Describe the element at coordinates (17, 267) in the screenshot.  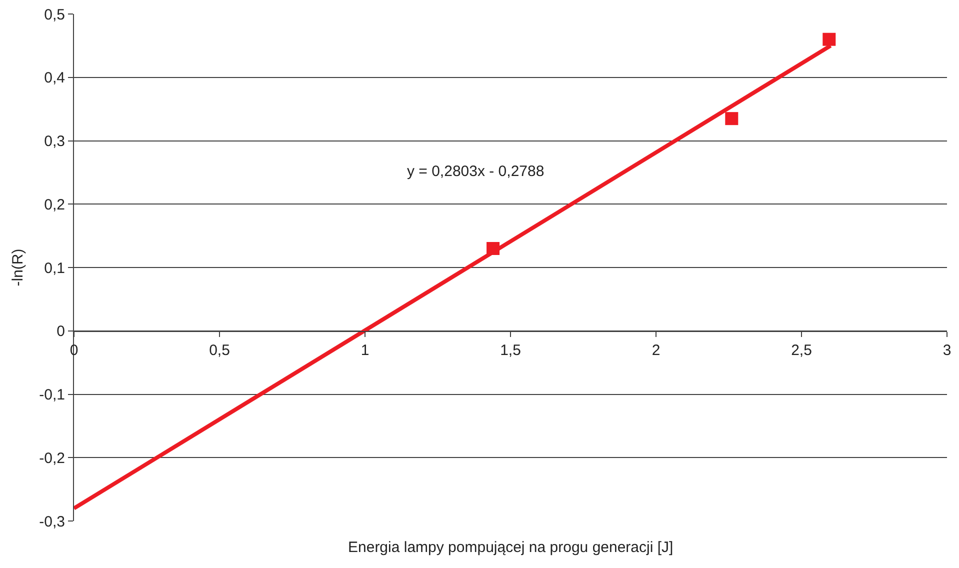
I see `y-axis-title: -ln(R)` at that location.